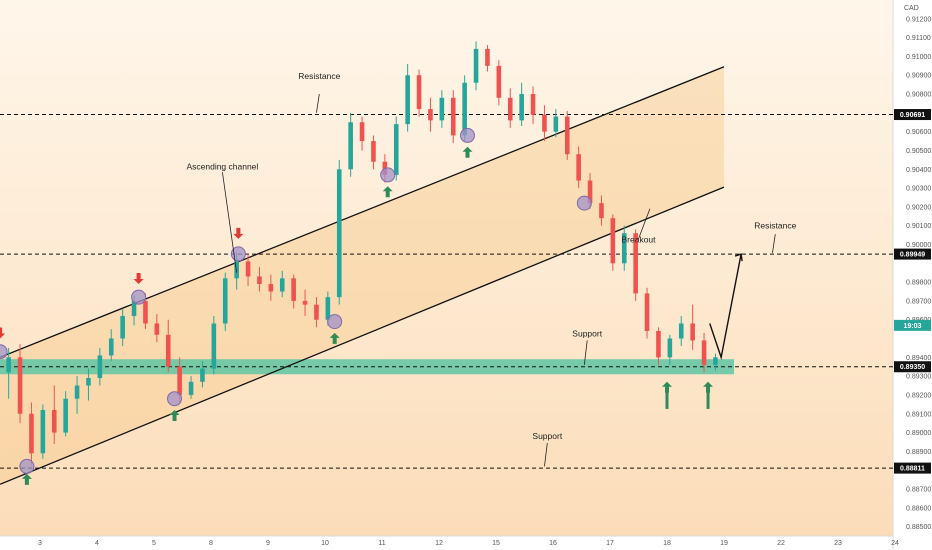  What do you see at coordinates (918, 283) in the screenshot?
I see `y-tick-label: 0.89800` at bounding box center [918, 283].